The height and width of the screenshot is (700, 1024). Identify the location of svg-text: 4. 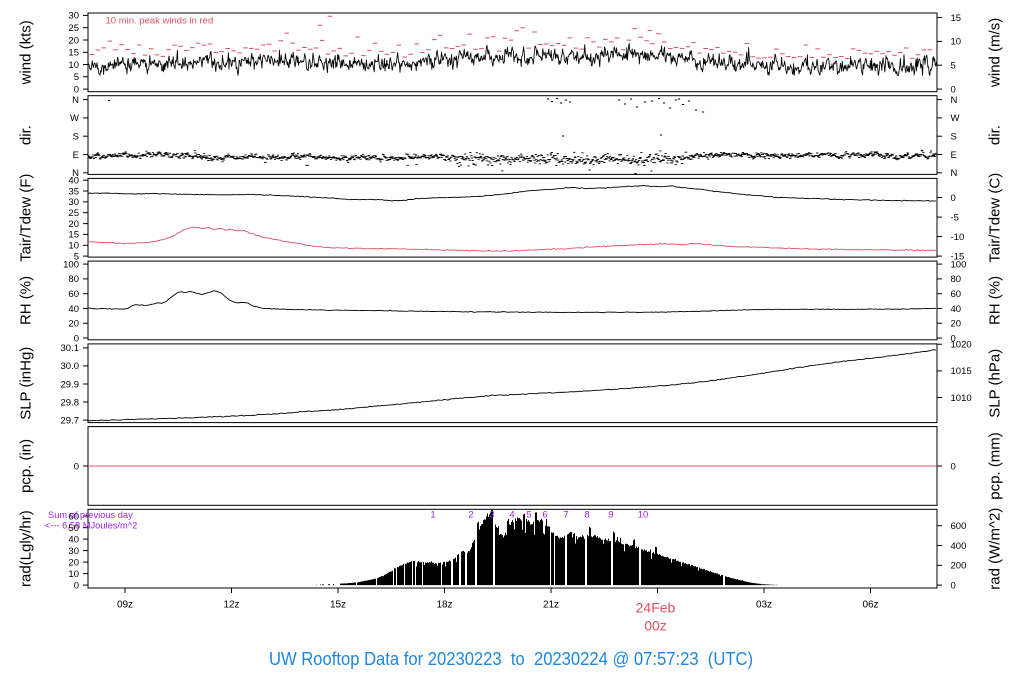
(511, 515).